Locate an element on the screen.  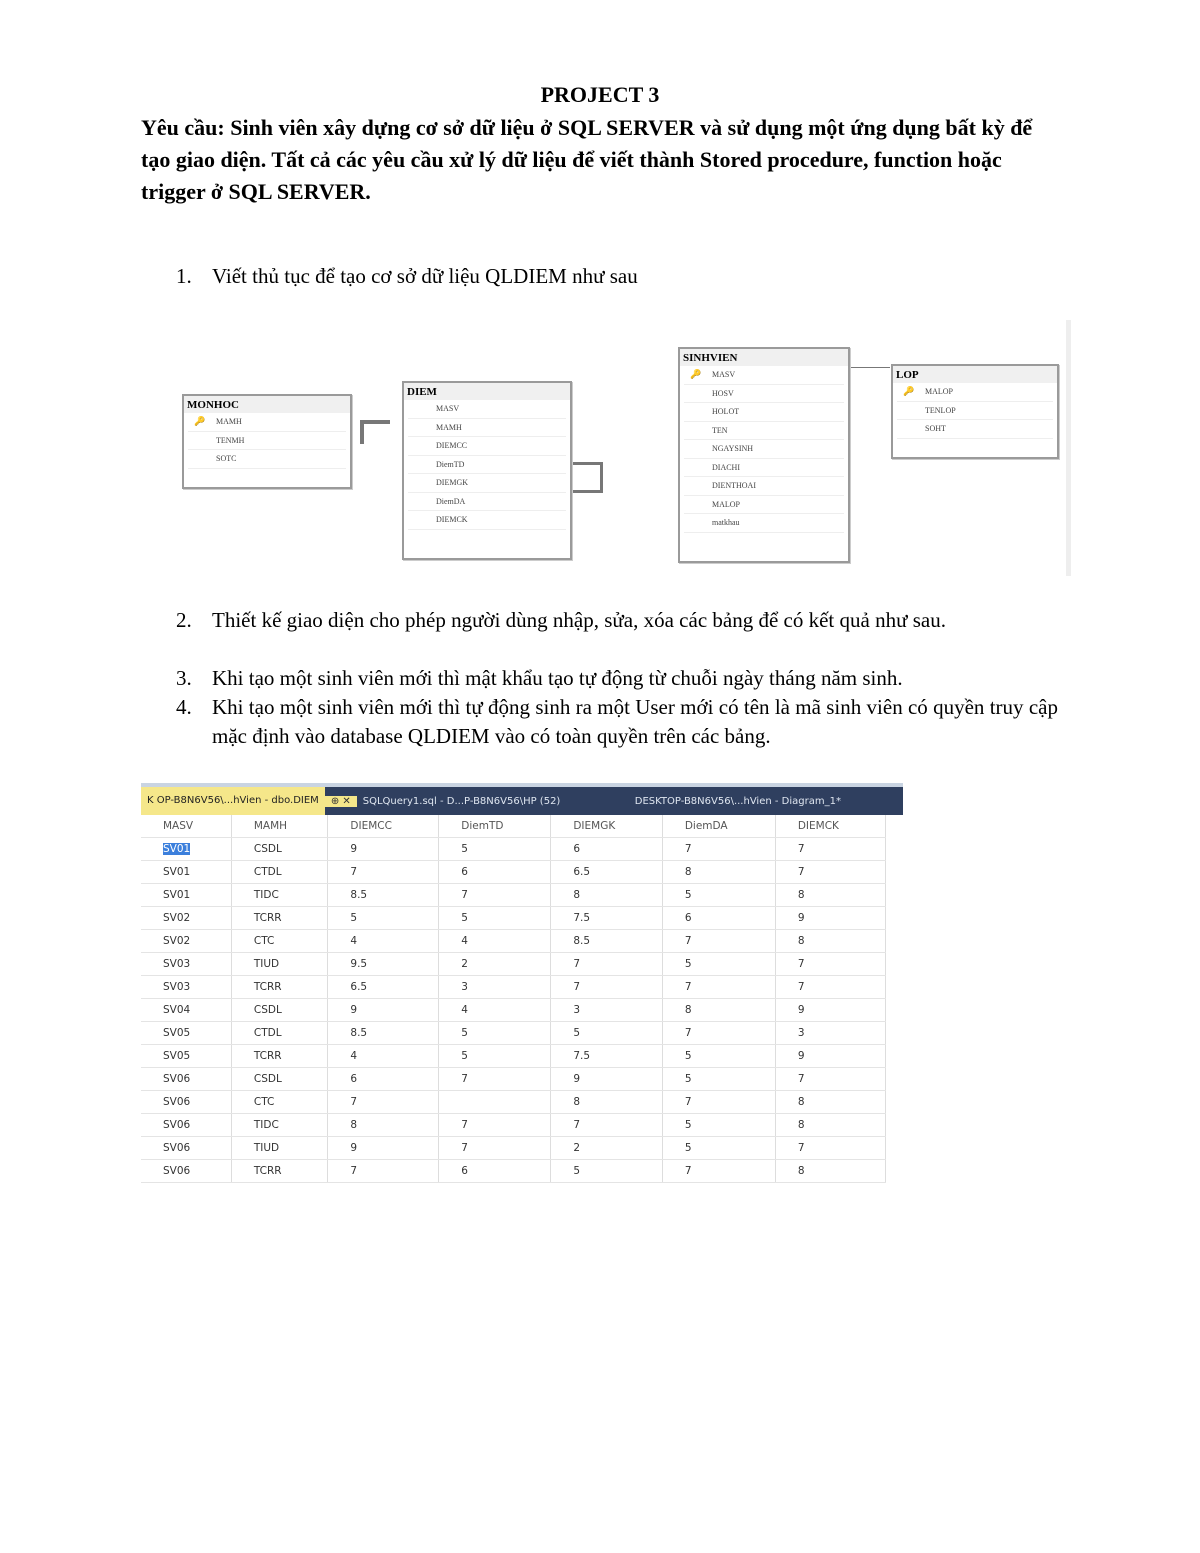
cell: TIDC is located at coordinates (280, 895).